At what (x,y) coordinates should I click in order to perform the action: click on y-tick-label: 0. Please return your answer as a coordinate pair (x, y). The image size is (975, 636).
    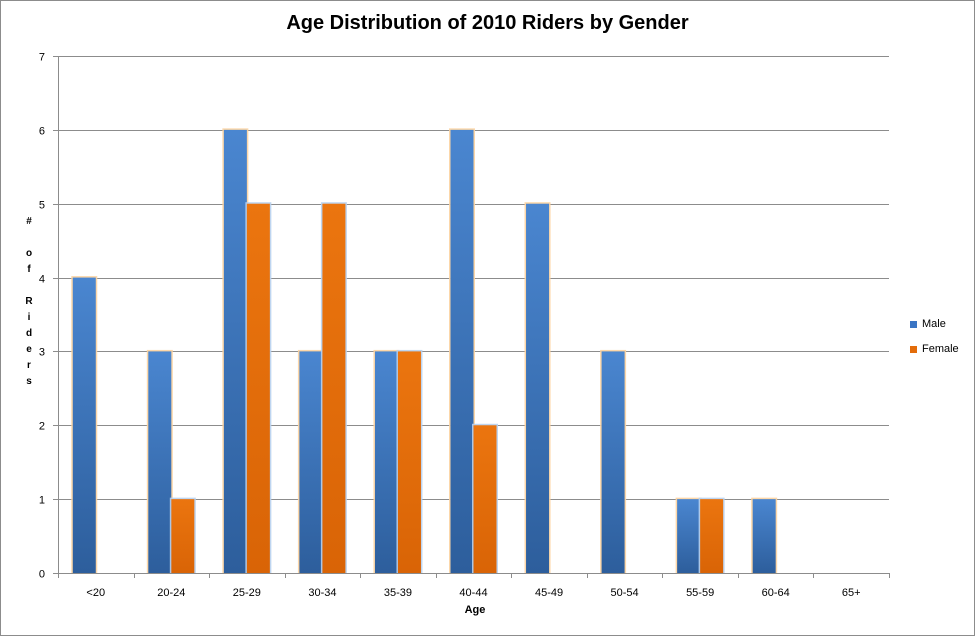
    Looking at the image, I should click on (42, 575).